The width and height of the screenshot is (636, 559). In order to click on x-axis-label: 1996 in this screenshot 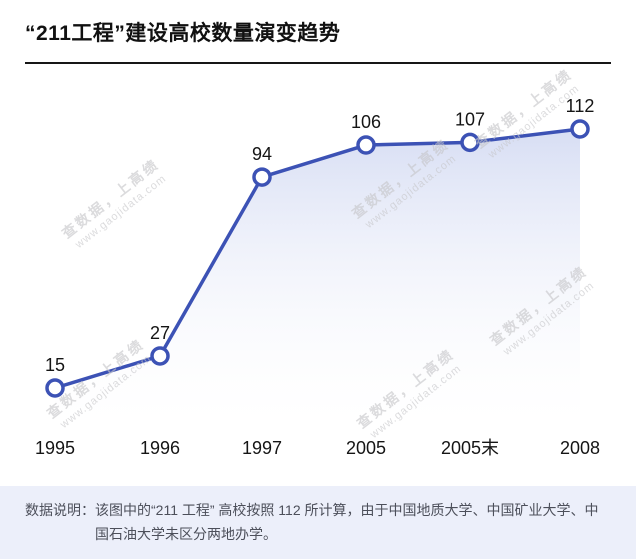, I will do `click(160, 448)`.